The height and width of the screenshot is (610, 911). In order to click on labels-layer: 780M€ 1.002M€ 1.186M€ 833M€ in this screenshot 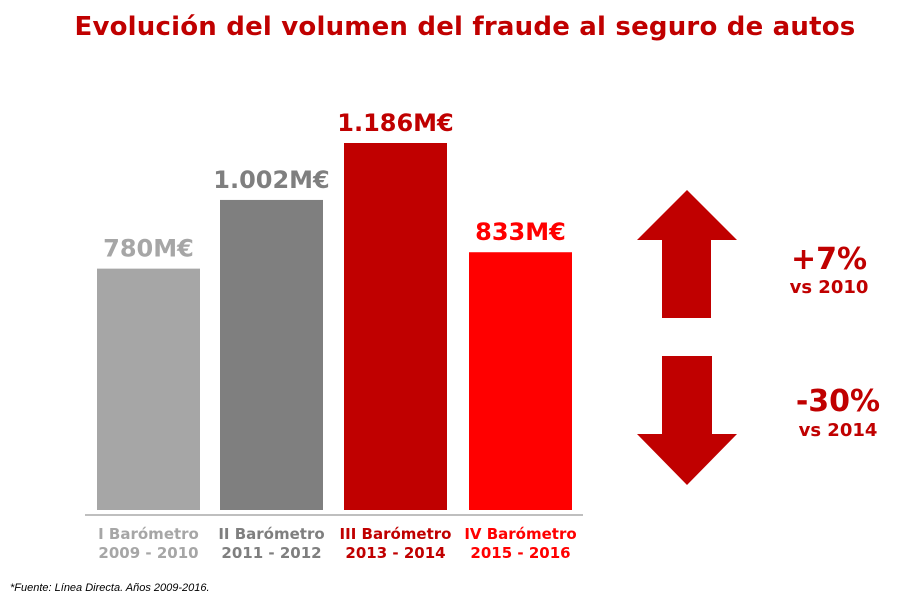, I will do `click(334, 186)`.